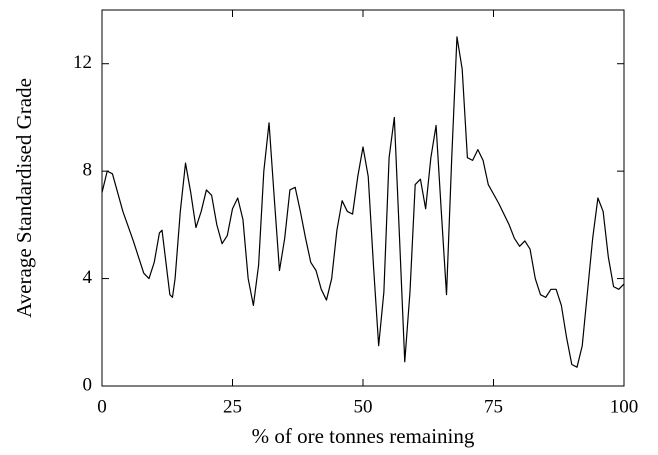 Image resolution: width=658 pixels, height=455 pixels. What do you see at coordinates (493, 406) in the screenshot?
I see `x-tick-label: 75` at bounding box center [493, 406].